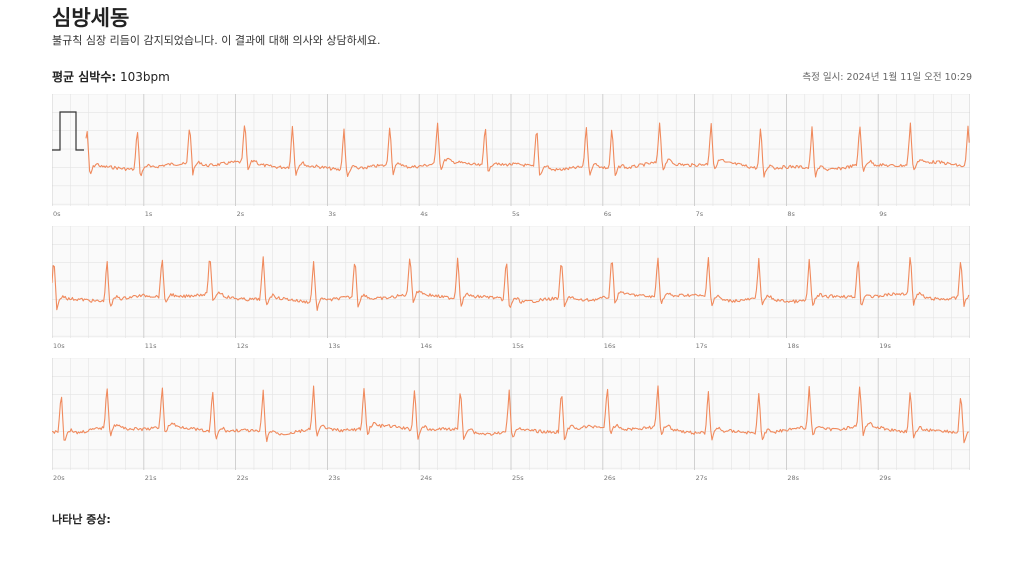  What do you see at coordinates (84, 77) in the screenshot?
I see `avg-heart-rate-label: 평균 심박수:` at bounding box center [84, 77].